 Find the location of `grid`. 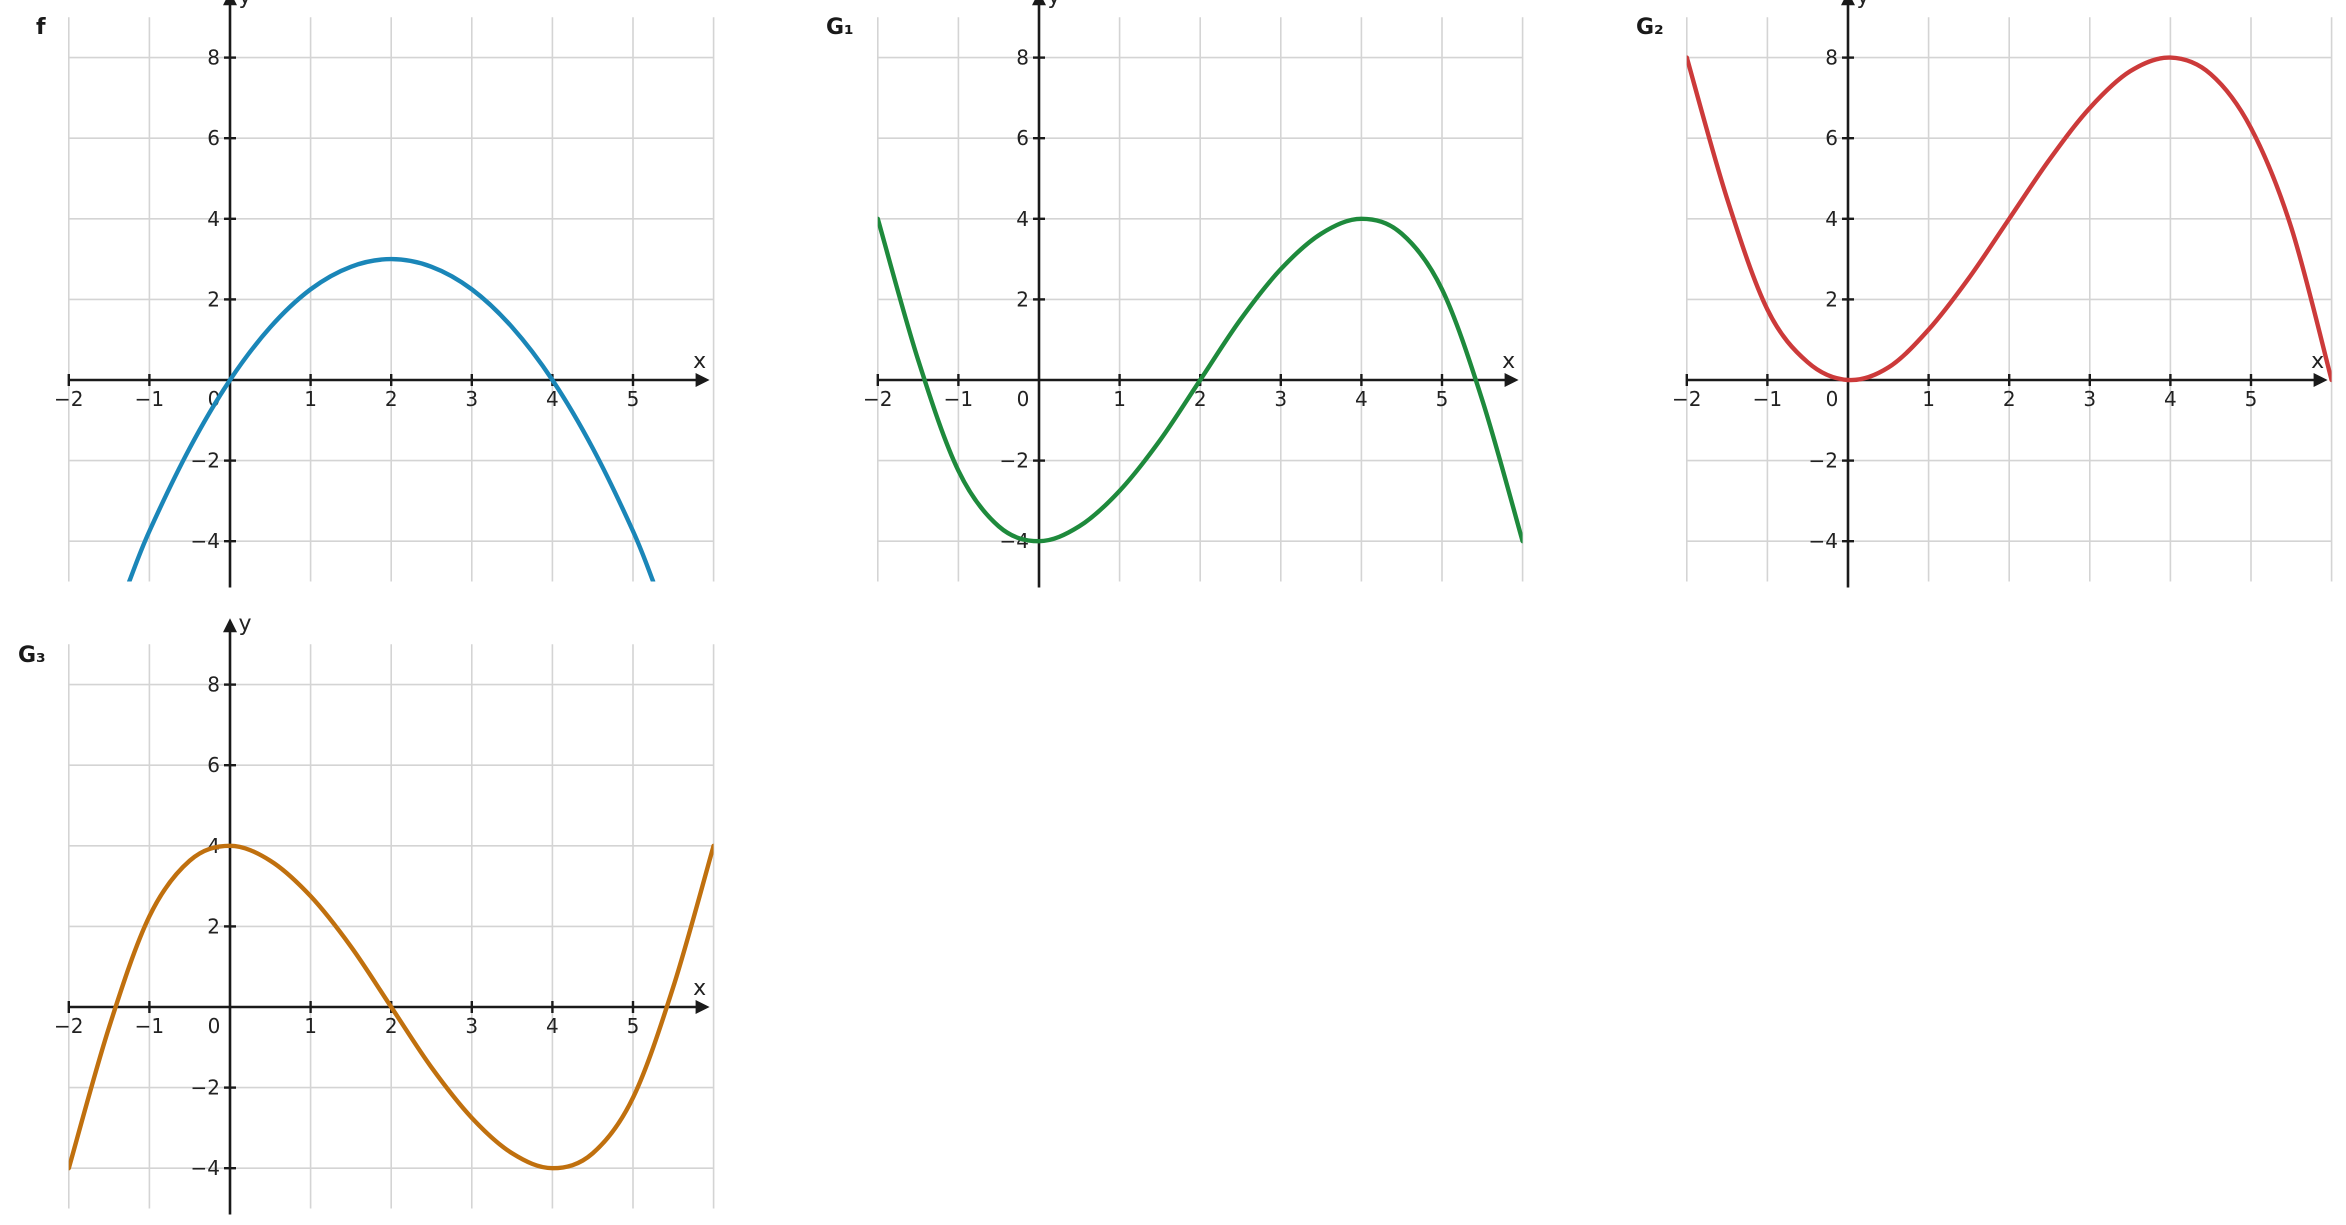

grid is located at coordinates (391, 299).